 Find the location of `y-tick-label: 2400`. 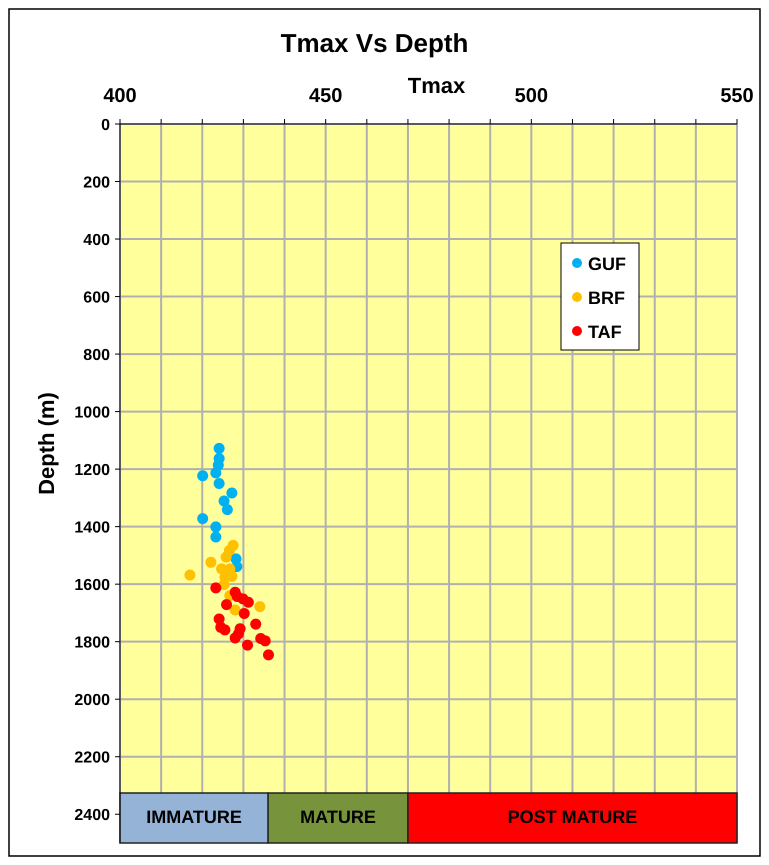

y-tick-label: 2400 is located at coordinates (92, 815).